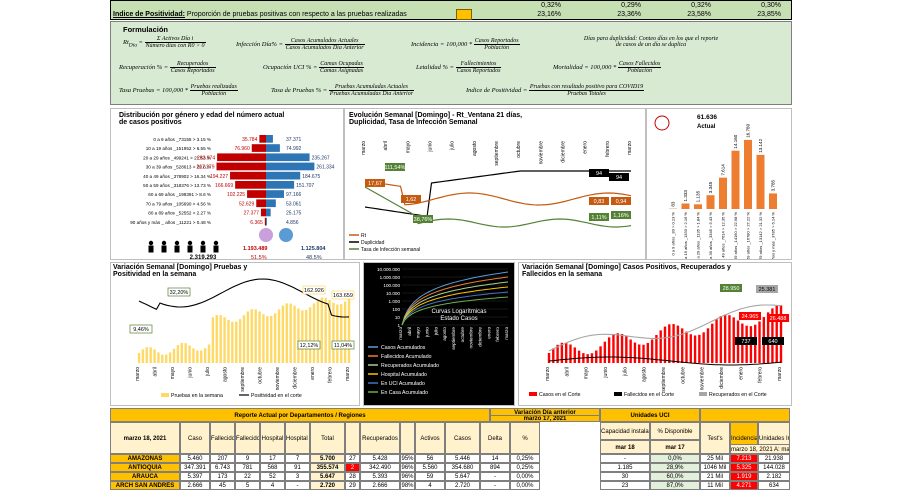 Image resolution: width=900 pixels, height=490 pixels. Describe the element at coordinates (396, 309) in the screenshot. I see `y-tick: 100` at that location.